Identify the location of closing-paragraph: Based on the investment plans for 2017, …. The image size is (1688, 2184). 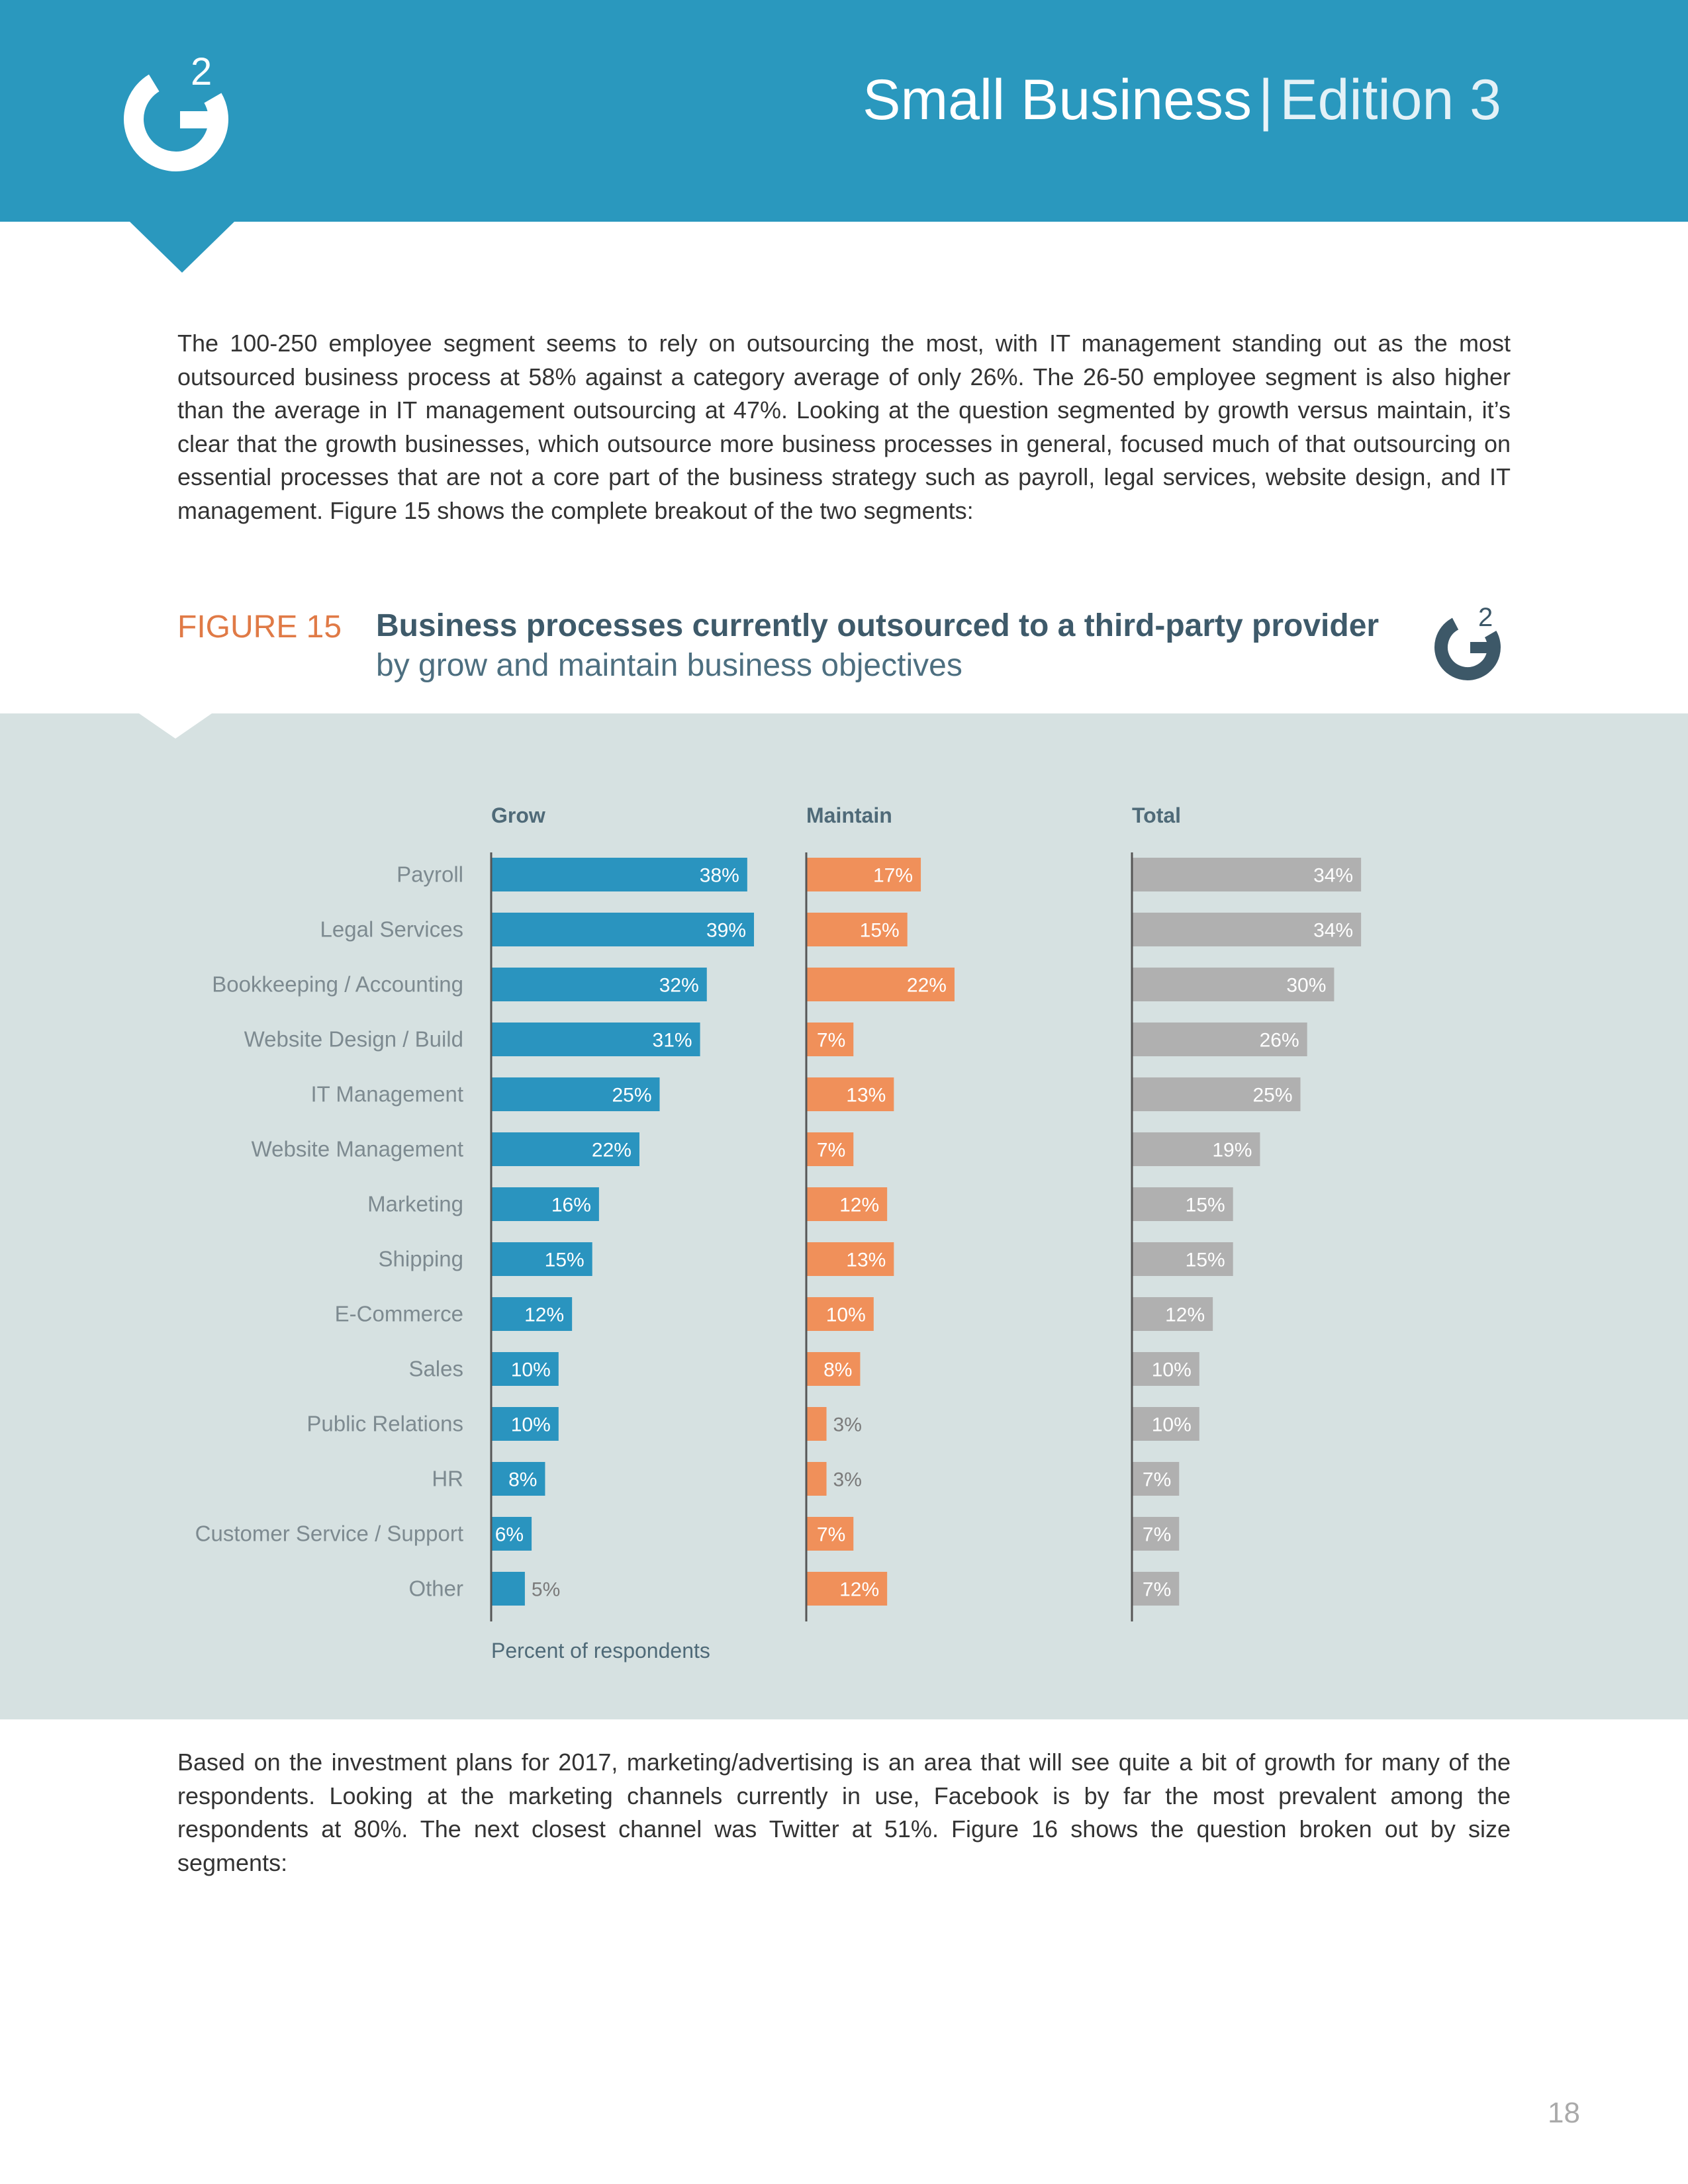
(844, 1812).